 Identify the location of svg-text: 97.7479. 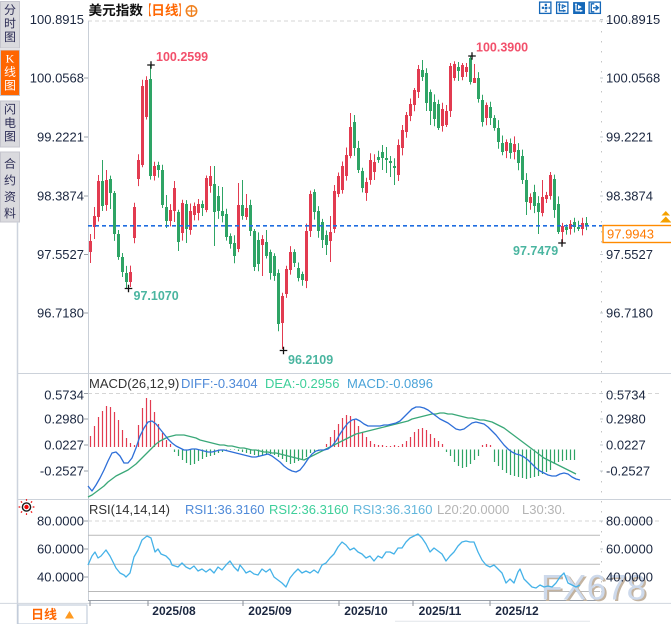
(535, 251).